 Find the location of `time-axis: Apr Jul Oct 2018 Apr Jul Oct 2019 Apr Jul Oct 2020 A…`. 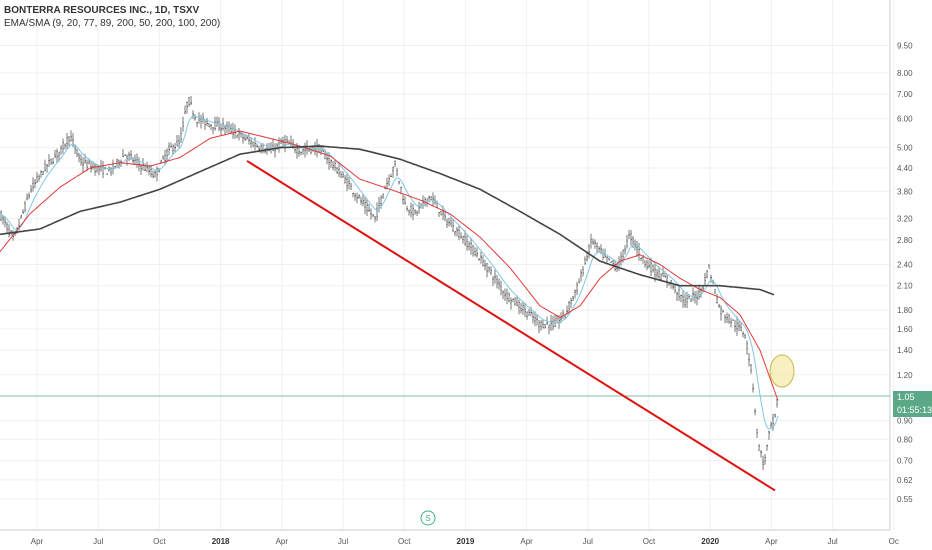

time-axis: Apr Jul Oct 2018 Apr Jul Oct 2019 Apr Jul Oct 2020 A… is located at coordinates (465, 541).